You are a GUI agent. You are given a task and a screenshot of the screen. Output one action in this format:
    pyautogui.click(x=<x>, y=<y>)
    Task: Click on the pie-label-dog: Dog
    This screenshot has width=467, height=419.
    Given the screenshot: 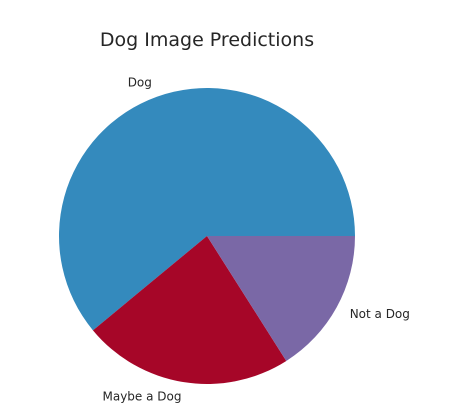 What is the action you would take?
    pyautogui.click(x=140, y=82)
    